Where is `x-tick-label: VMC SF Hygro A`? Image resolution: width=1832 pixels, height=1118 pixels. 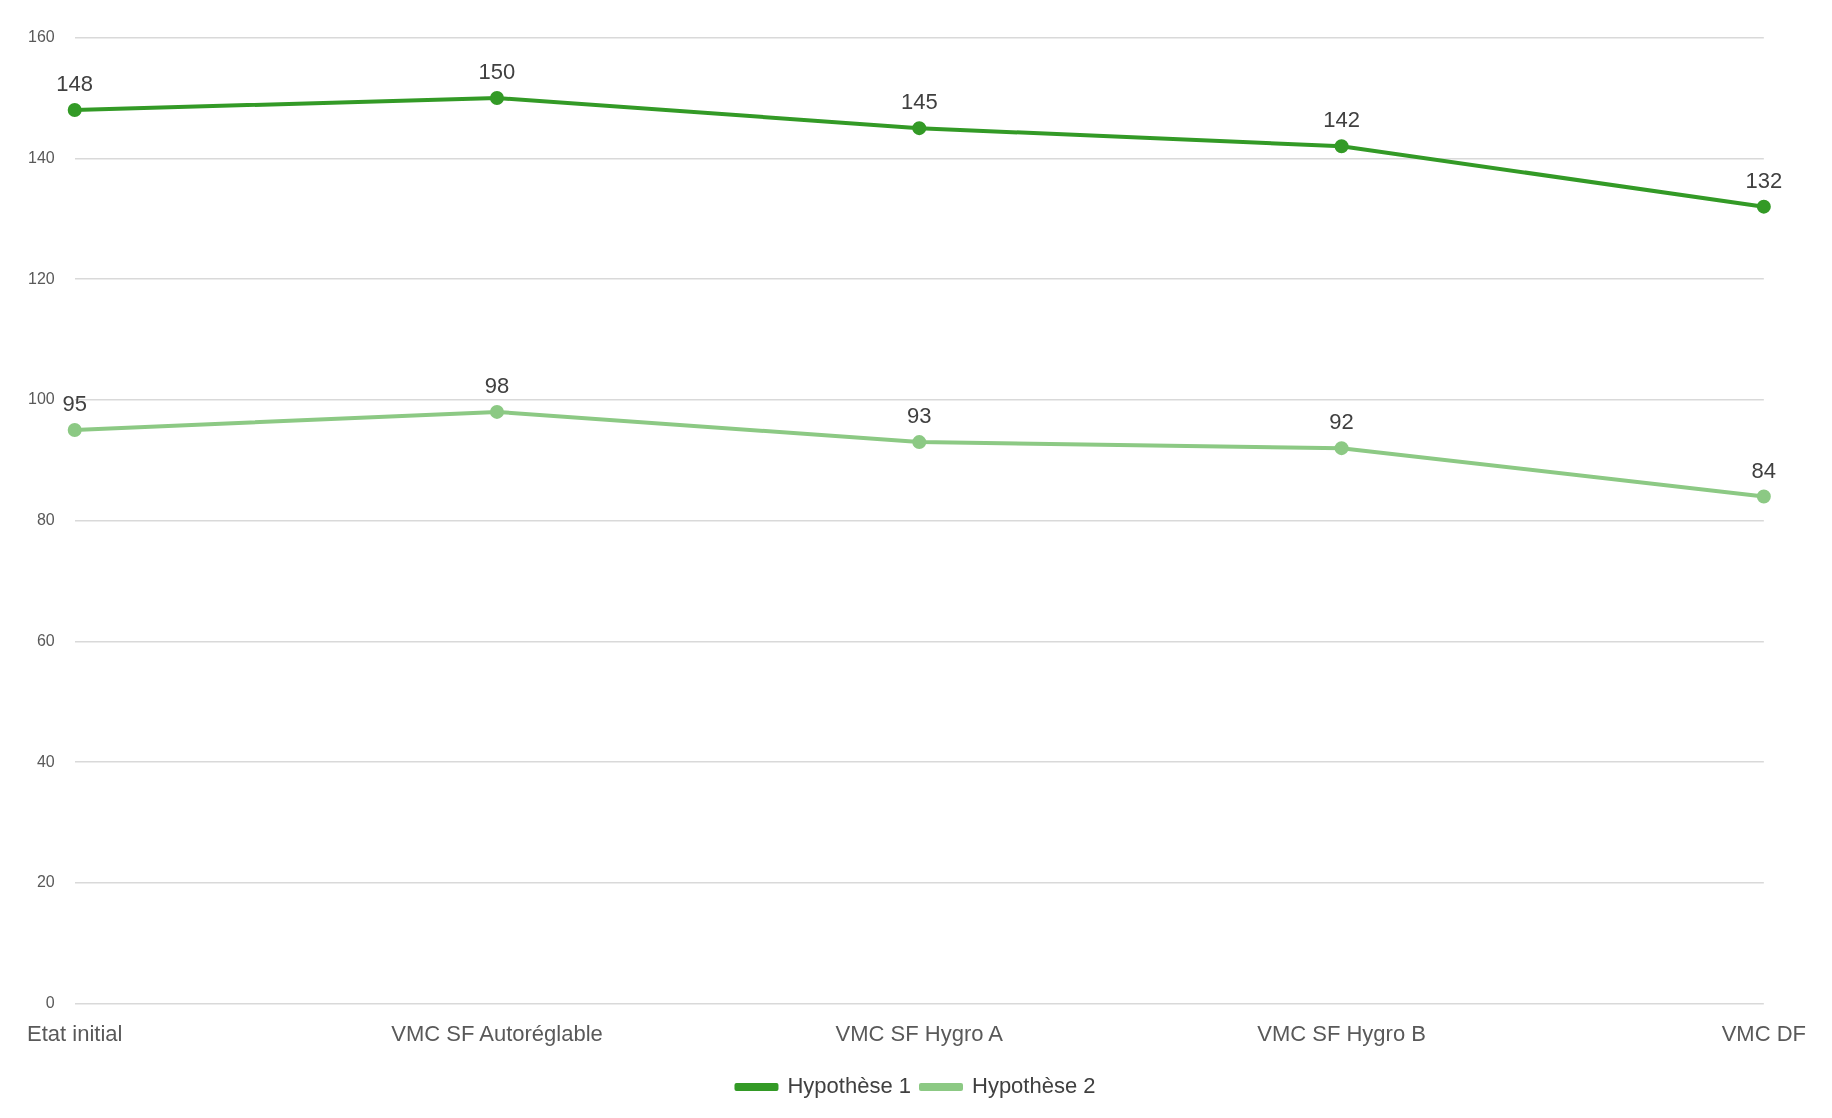
x-tick-label: VMC SF Hygro A is located at coordinates (919, 1033).